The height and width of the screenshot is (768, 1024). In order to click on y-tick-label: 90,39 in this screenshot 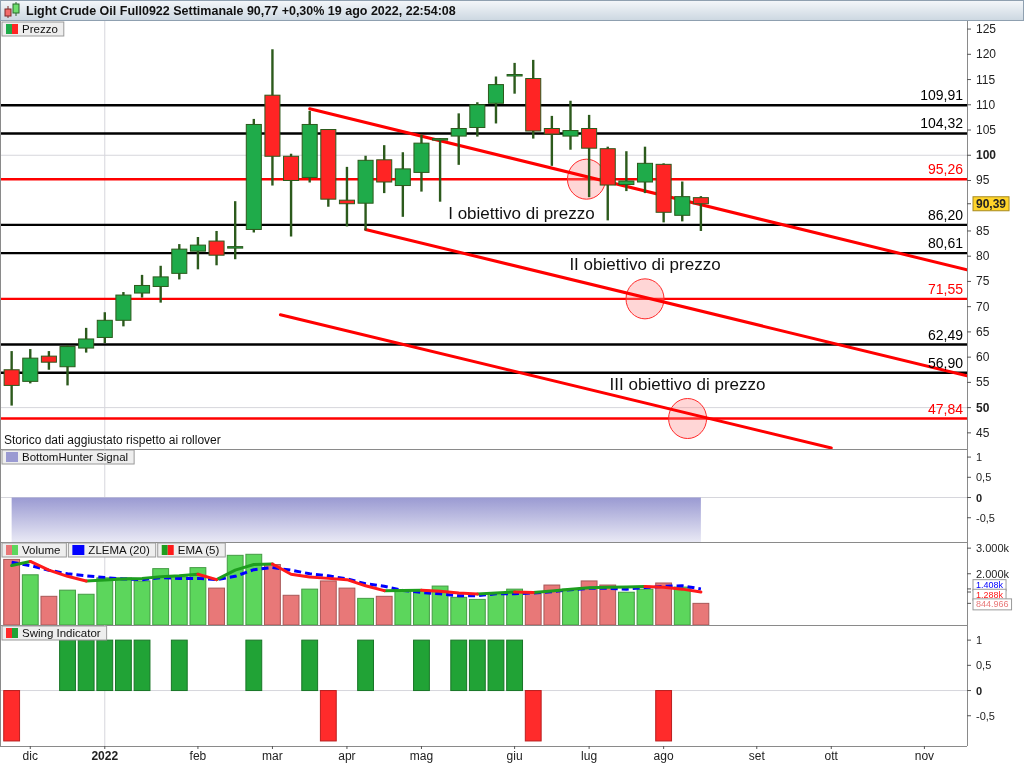, I will do `click(991, 203)`.